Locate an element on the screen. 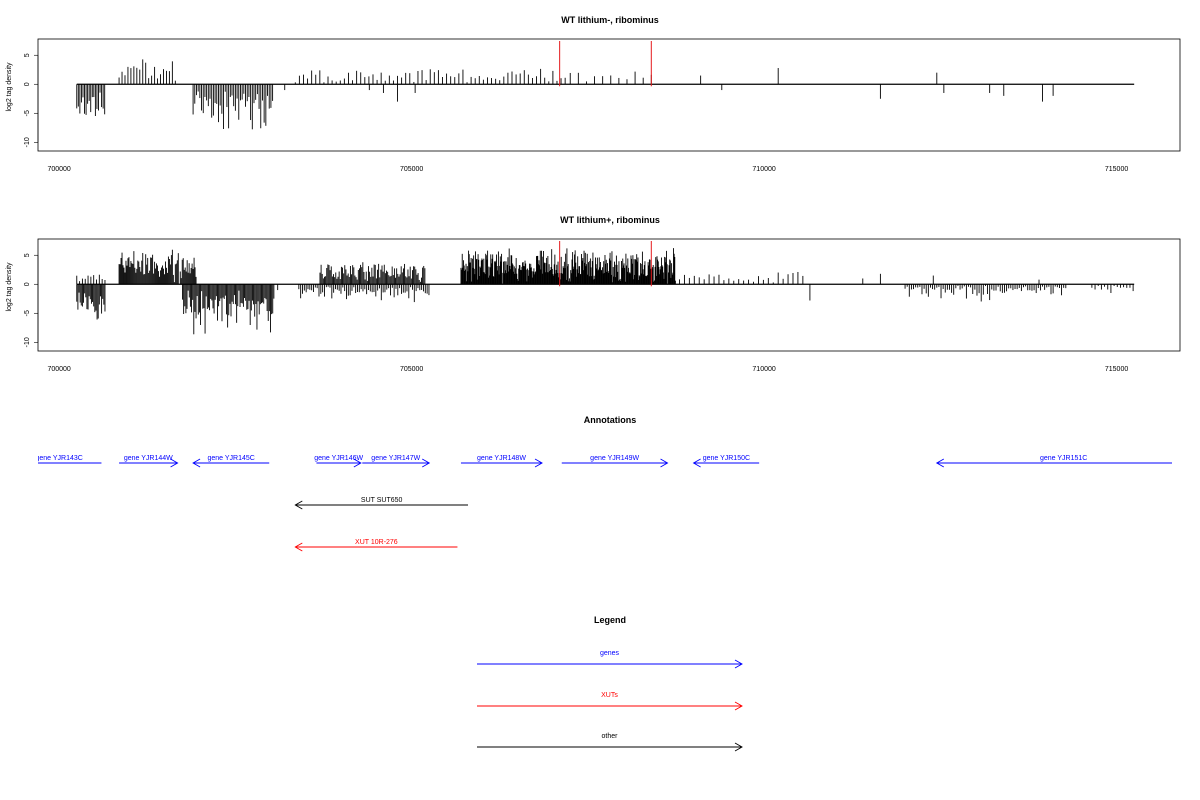  legend-entry-xuts: XUTs is located at coordinates (610, 701).